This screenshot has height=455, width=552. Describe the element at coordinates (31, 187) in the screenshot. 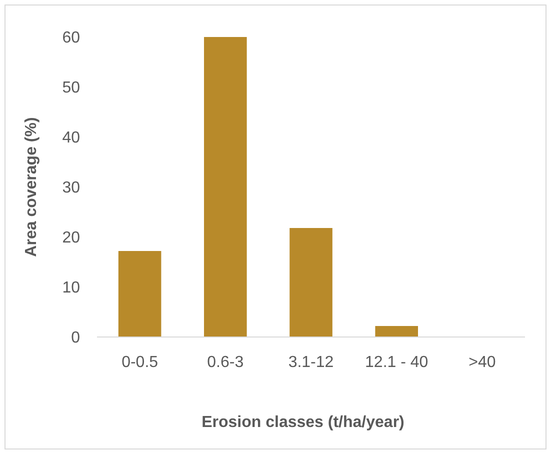

I see `y-axis-title: Area coverage (%)` at that location.